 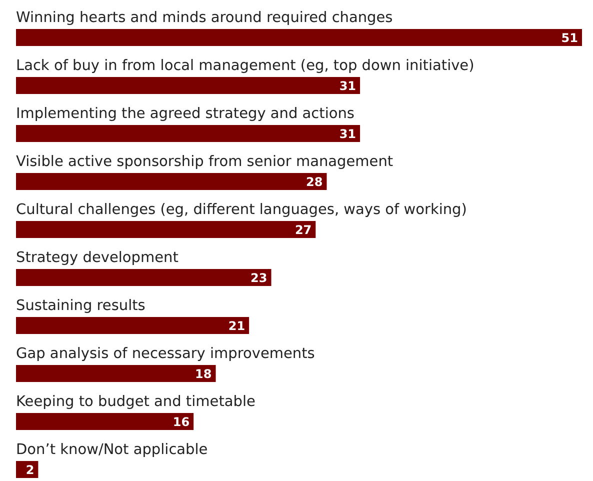 What do you see at coordinates (81, 306) in the screenshot?
I see `y-tick-label: Sustaining results` at bounding box center [81, 306].